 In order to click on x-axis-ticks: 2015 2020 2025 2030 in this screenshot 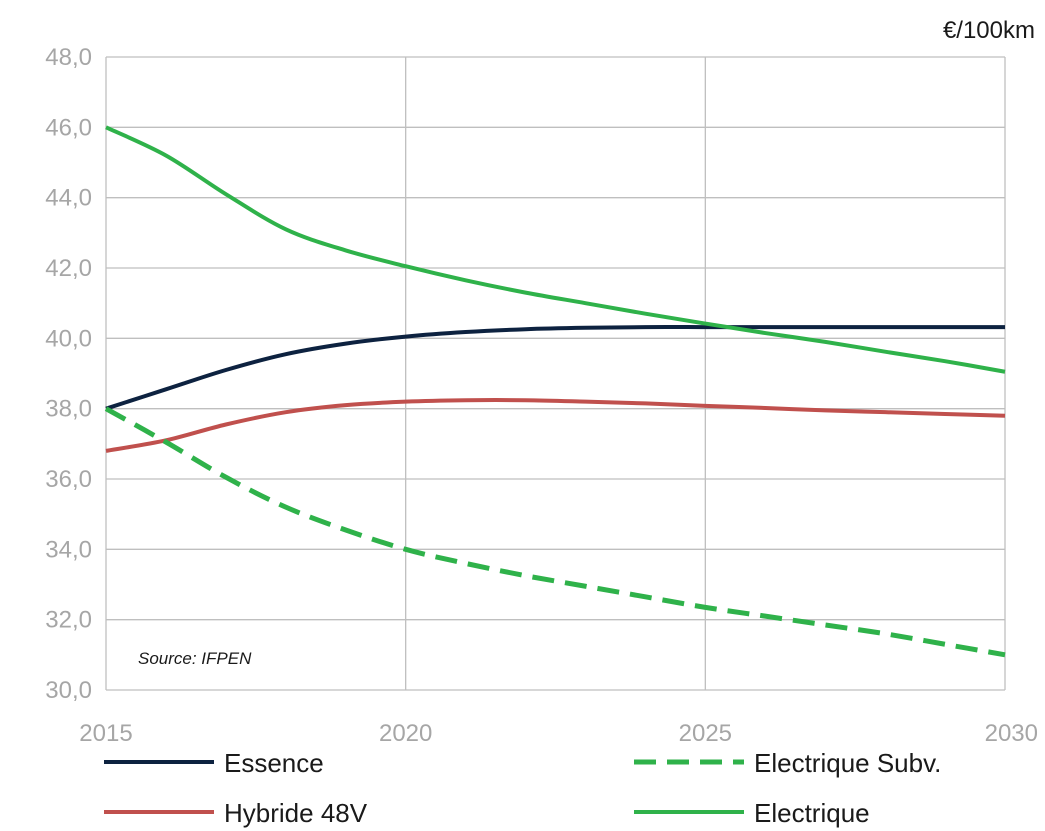, I will do `click(558, 733)`.